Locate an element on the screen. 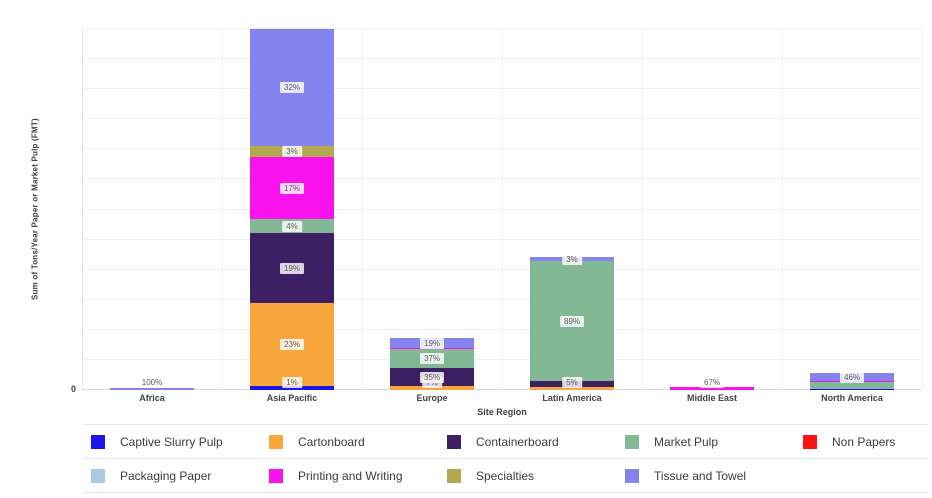  legend-item-market-pulp: Market Pulp is located at coordinates (714, 441).